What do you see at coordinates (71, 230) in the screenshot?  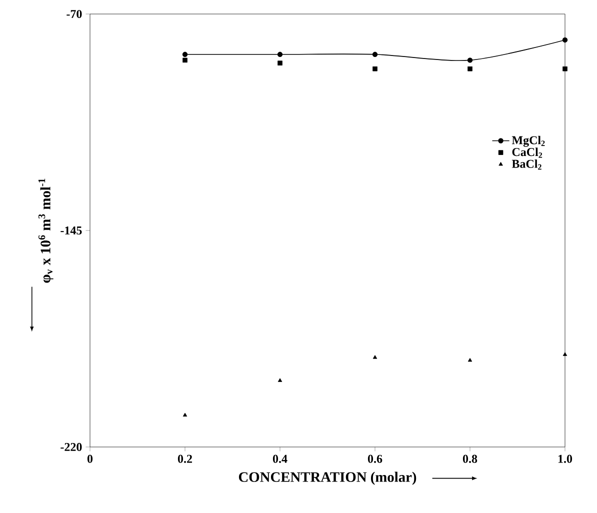 I see `y-tick-label: -145` at bounding box center [71, 230].